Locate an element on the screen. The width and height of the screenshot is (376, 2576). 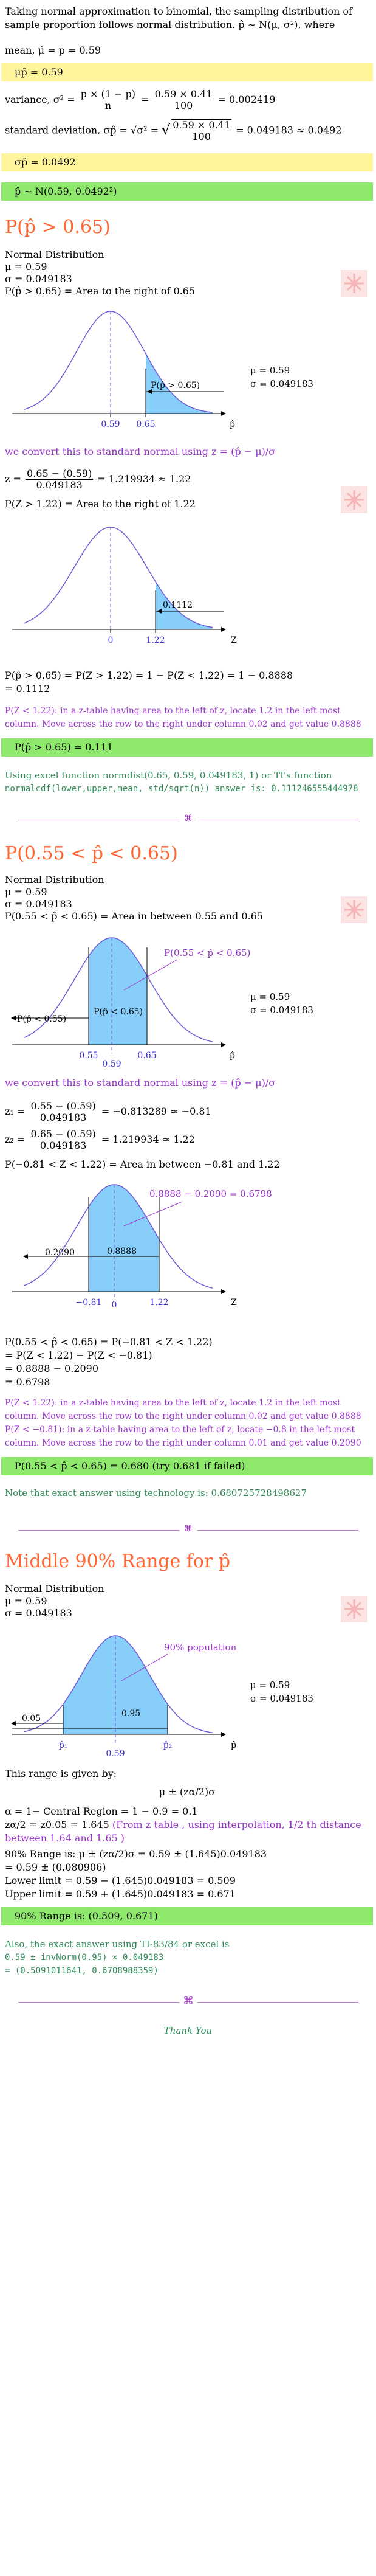
z1-num: 0.55 − (0.59) is located at coordinates (63, 1106).